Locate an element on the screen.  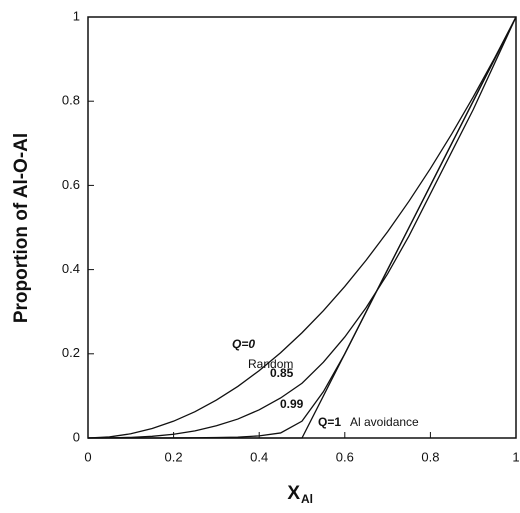
y-axis-title: Proportion of Al-O-Al is located at coordinates (21, 228).